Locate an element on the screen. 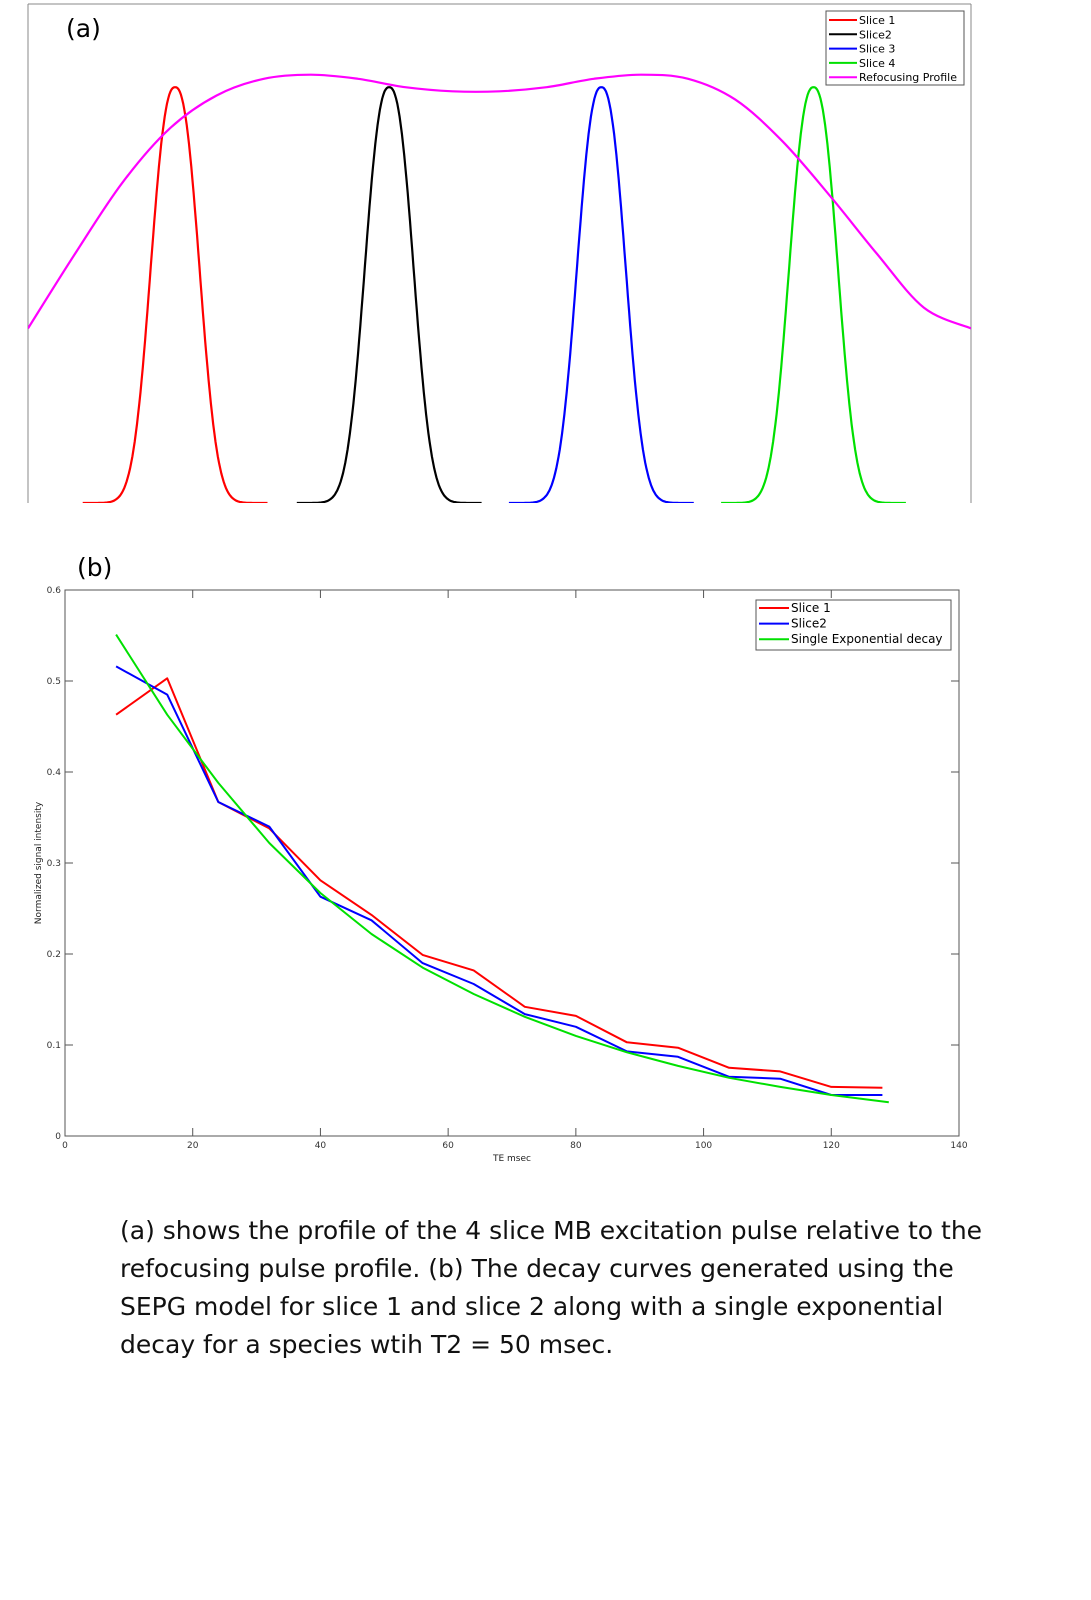 The image size is (1091, 1600). panel-b-label: (b) is located at coordinates (94, 567).